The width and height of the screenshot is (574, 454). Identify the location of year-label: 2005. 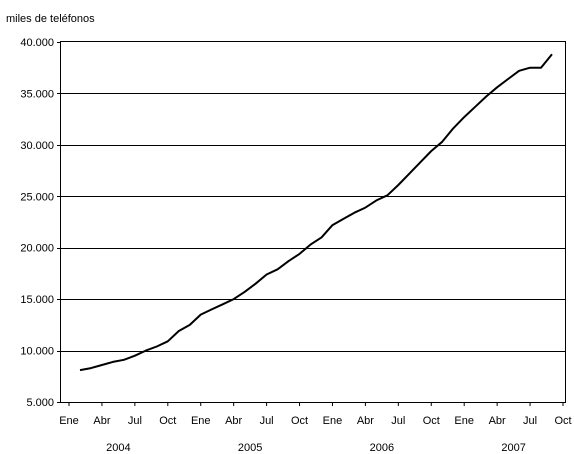
(250, 448).